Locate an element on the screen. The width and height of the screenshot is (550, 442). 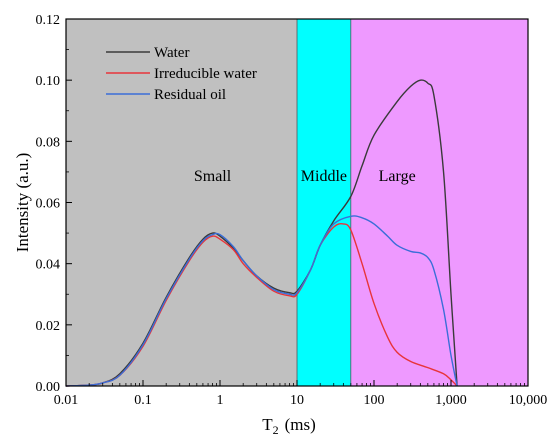
legend-label: Residual oil is located at coordinates (190, 95).